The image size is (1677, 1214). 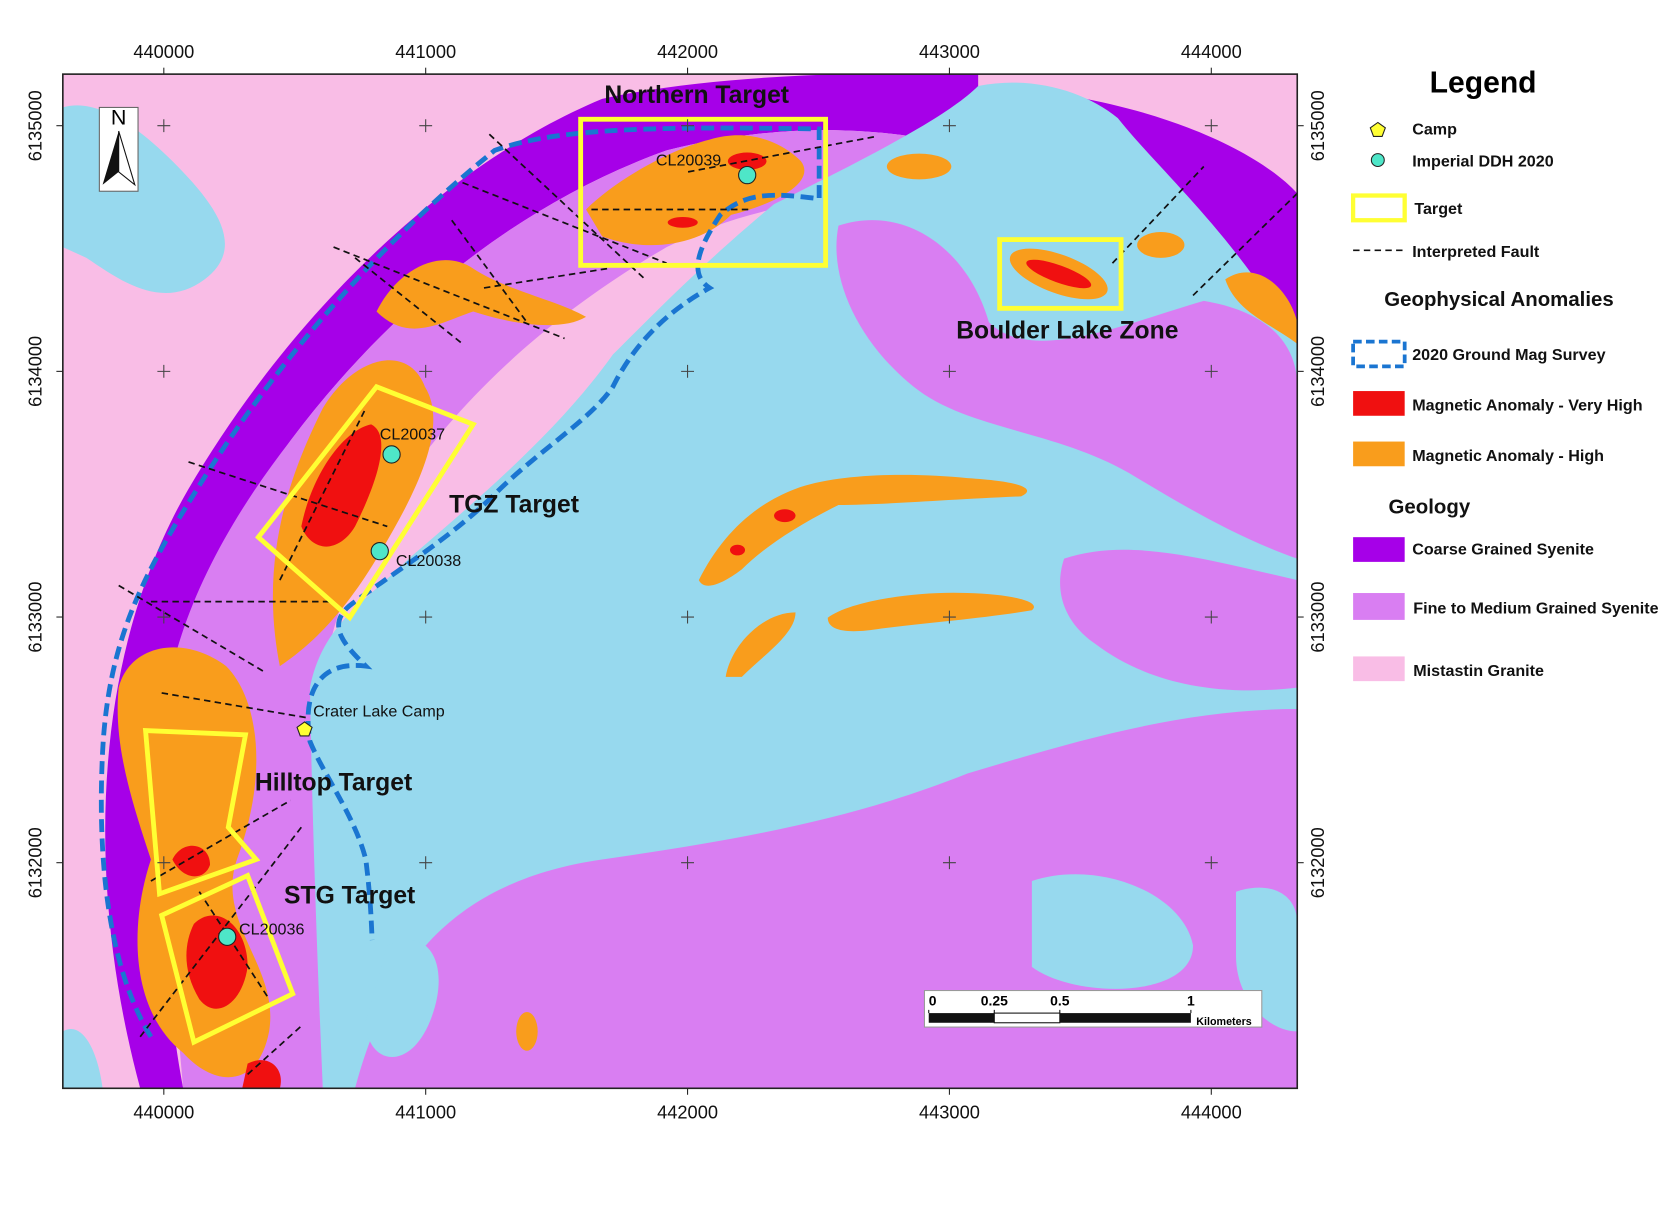 What do you see at coordinates (1067, 389) in the screenshot?
I see `fine-syenite` at bounding box center [1067, 389].